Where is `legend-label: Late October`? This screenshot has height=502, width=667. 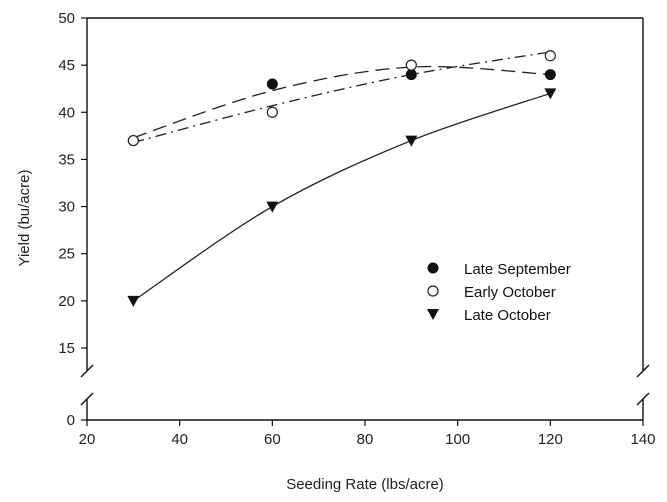
legend-label: Late October is located at coordinates (507, 315).